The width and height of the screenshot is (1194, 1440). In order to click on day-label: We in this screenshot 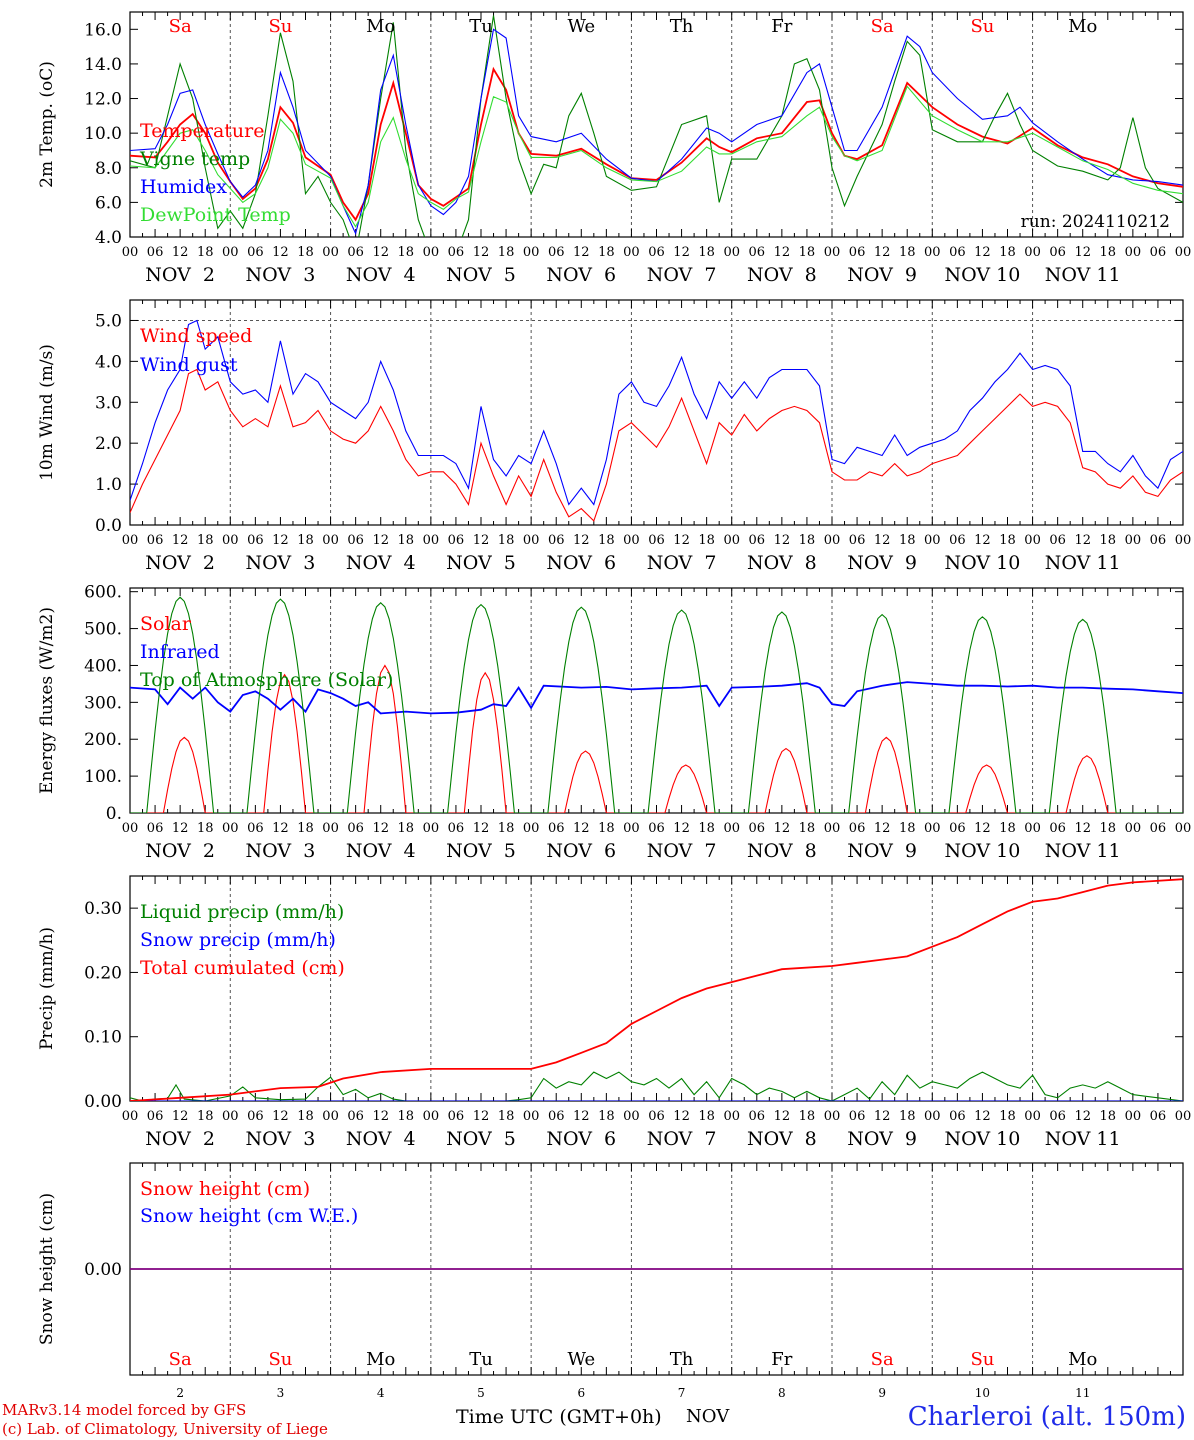, I will do `click(581, 1359)`.